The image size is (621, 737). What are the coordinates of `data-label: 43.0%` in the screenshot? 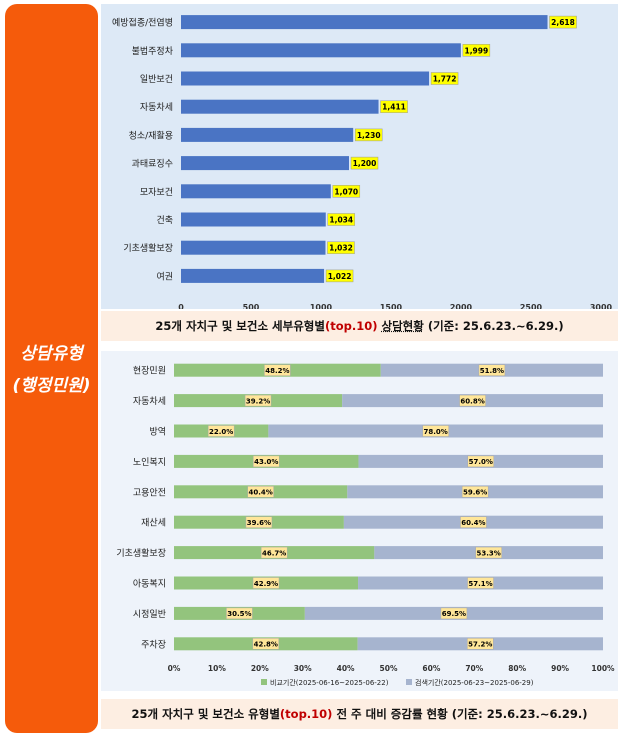 It's located at (266, 462).